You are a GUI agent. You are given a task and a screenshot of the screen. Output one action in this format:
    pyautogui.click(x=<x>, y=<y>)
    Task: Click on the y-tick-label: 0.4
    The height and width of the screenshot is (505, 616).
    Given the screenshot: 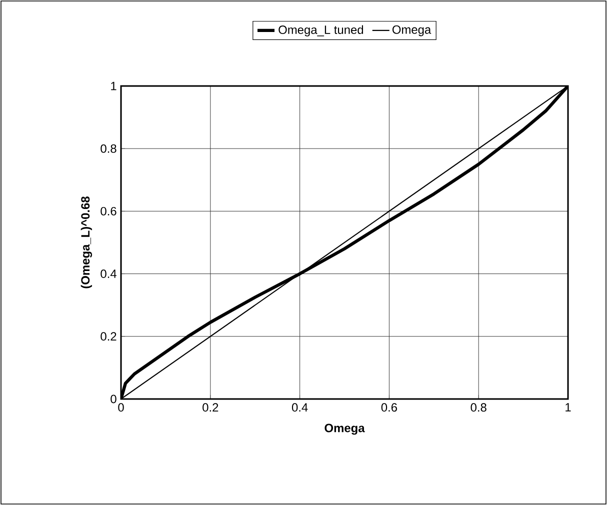 What is the action you would take?
    pyautogui.click(x=108, y=274)
    